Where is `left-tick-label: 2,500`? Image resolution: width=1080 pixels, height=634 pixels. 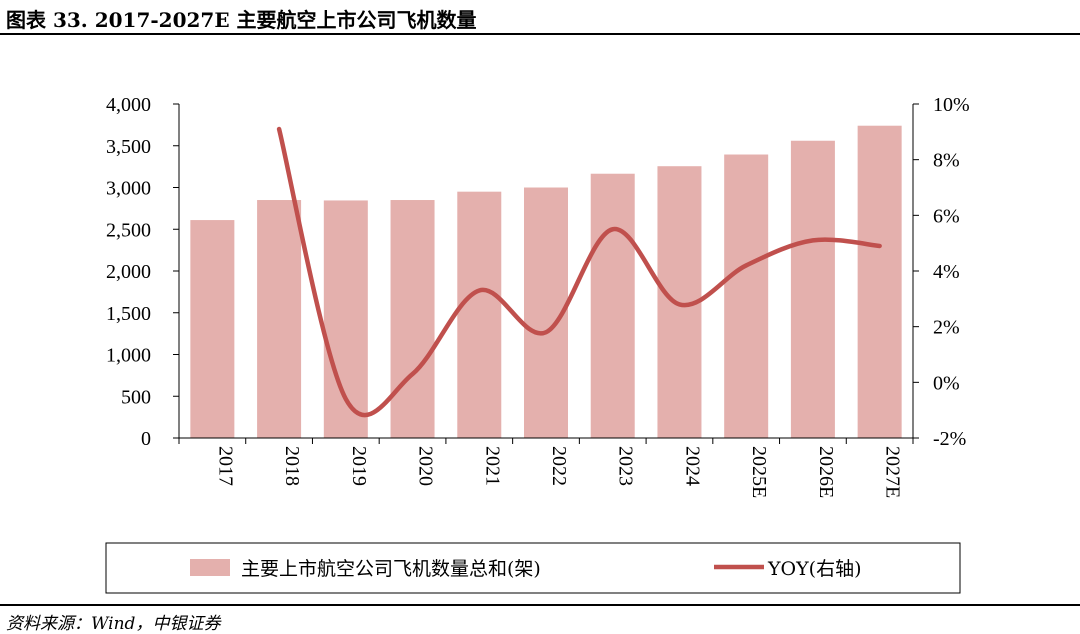
left-tick-label: 2,500 is located at coordinates (128, 230).